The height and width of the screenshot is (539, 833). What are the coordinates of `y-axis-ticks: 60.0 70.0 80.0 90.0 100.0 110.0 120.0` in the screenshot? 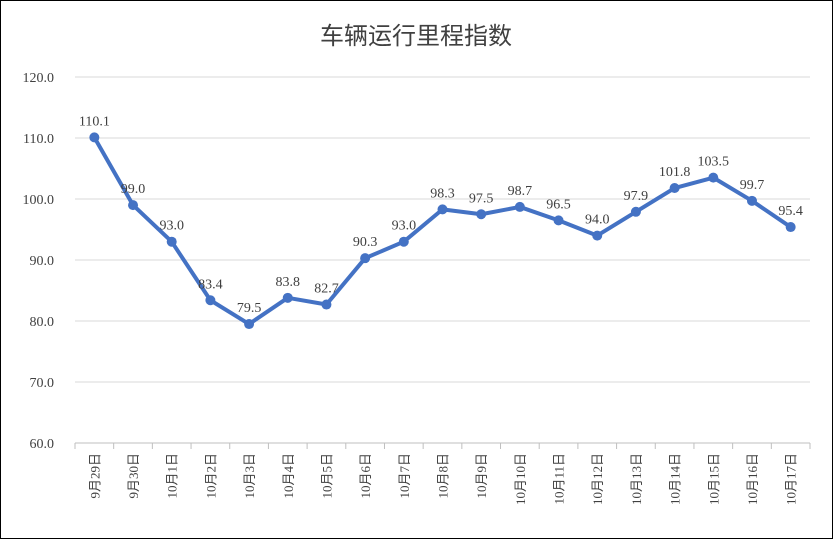 It's located at (39, 261).